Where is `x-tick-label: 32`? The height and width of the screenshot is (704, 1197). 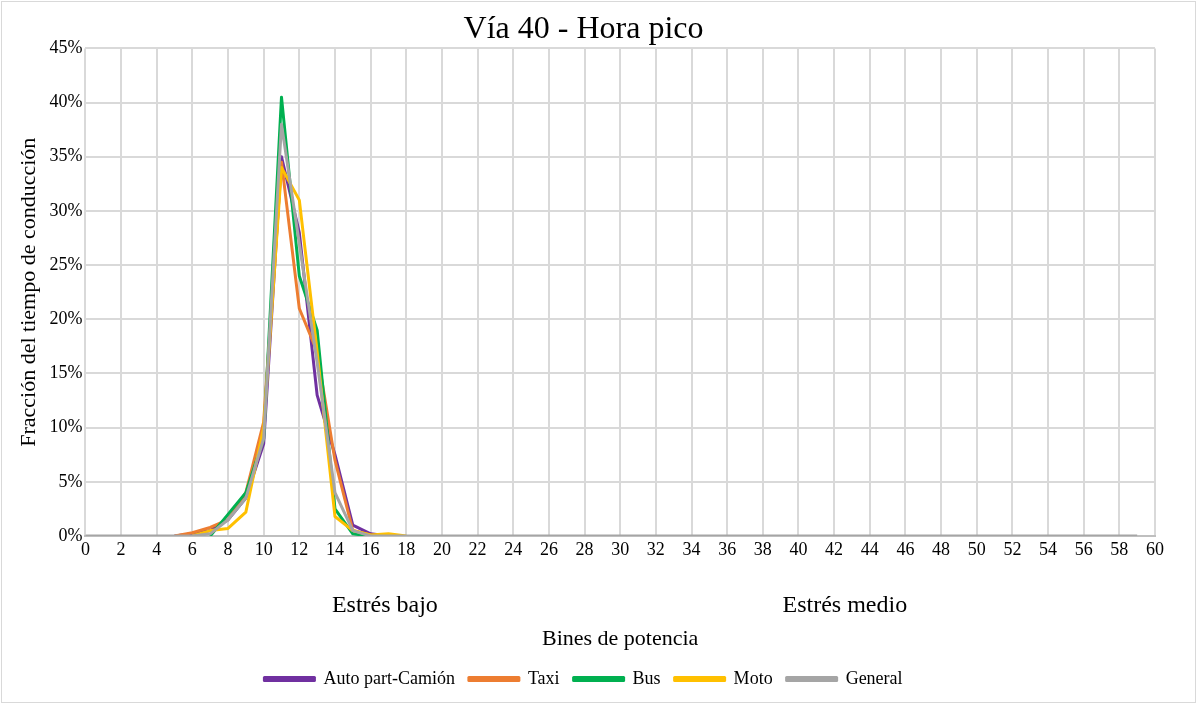 x-tick-label: 32 is located at coordinates (655, 548).